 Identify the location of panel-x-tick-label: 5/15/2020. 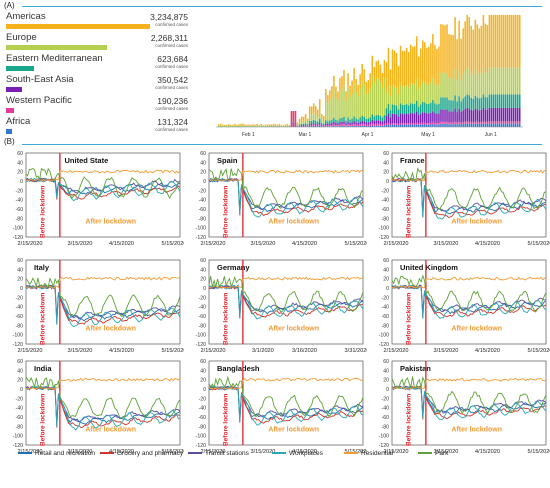
(173, 351).